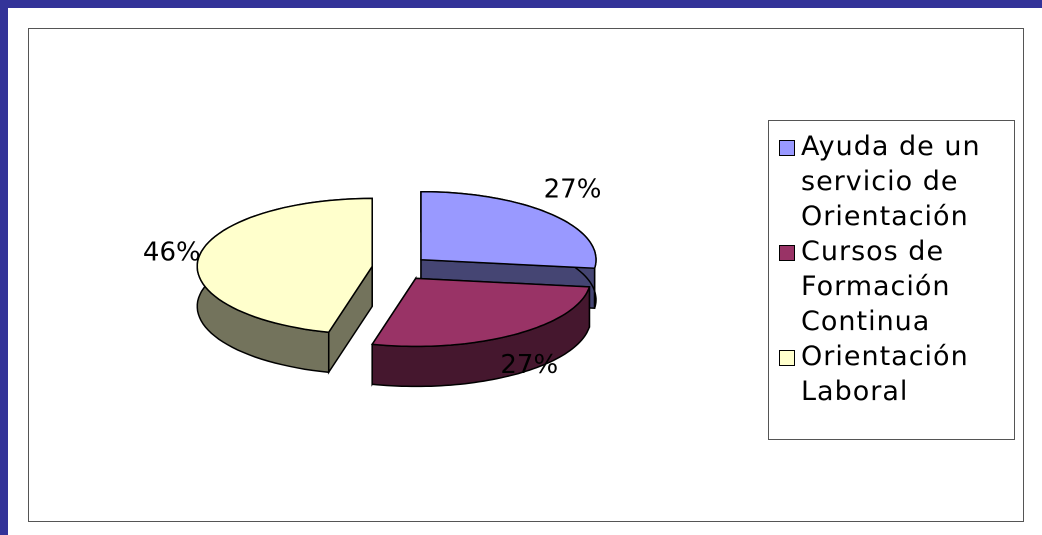 This screenshot has height=535, width=1042. I want to click on legend-label: Ayuda de un servicio de Orientación, so click(891, 181).